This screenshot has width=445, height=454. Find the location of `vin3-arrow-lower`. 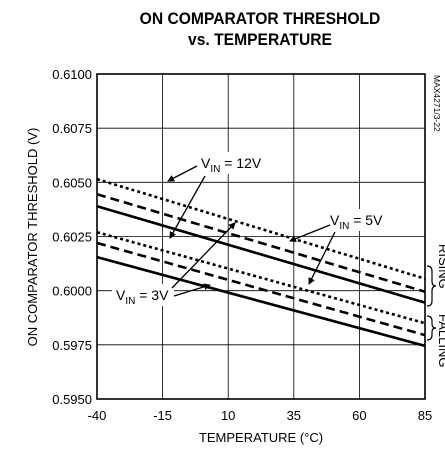

vin3-arrow-lower is located at coordinates (192, 290).